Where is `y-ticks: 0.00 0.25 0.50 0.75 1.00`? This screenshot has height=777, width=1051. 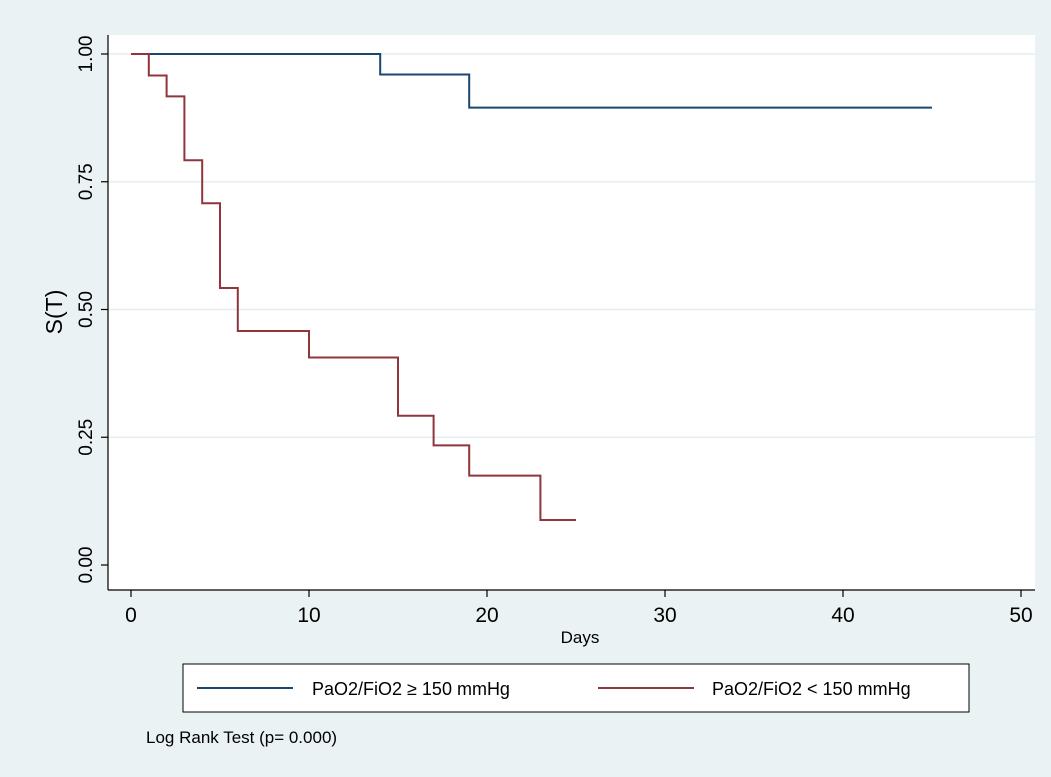 y-ticks: 0.00 0.25 0.50 0.75 1.00 is located at coordinates (92, 310).